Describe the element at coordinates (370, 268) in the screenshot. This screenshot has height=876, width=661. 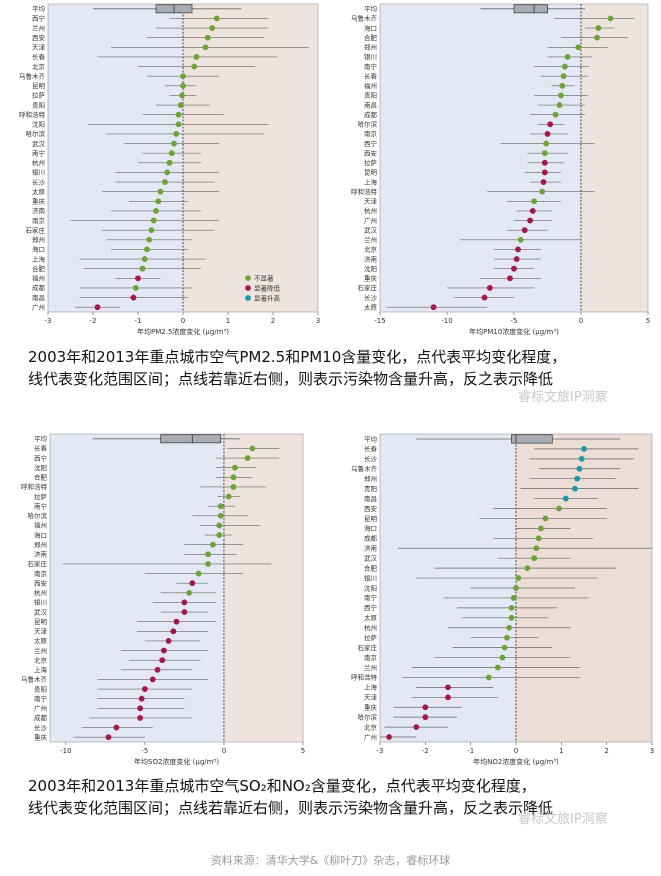
I see `city-label: 沈阳` at that location.